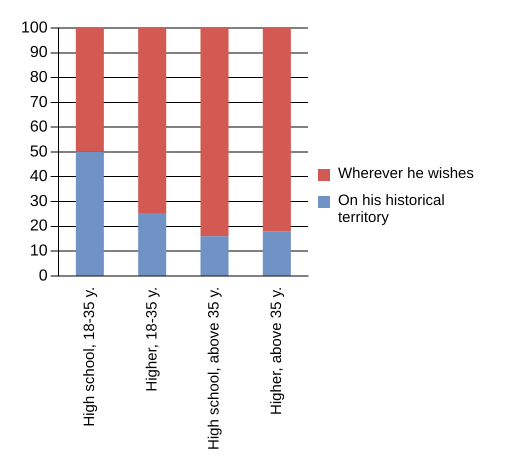  Describe the element at coordinates (39, 77) in the screenshot. I see `y-tick-label: 80` at that location.